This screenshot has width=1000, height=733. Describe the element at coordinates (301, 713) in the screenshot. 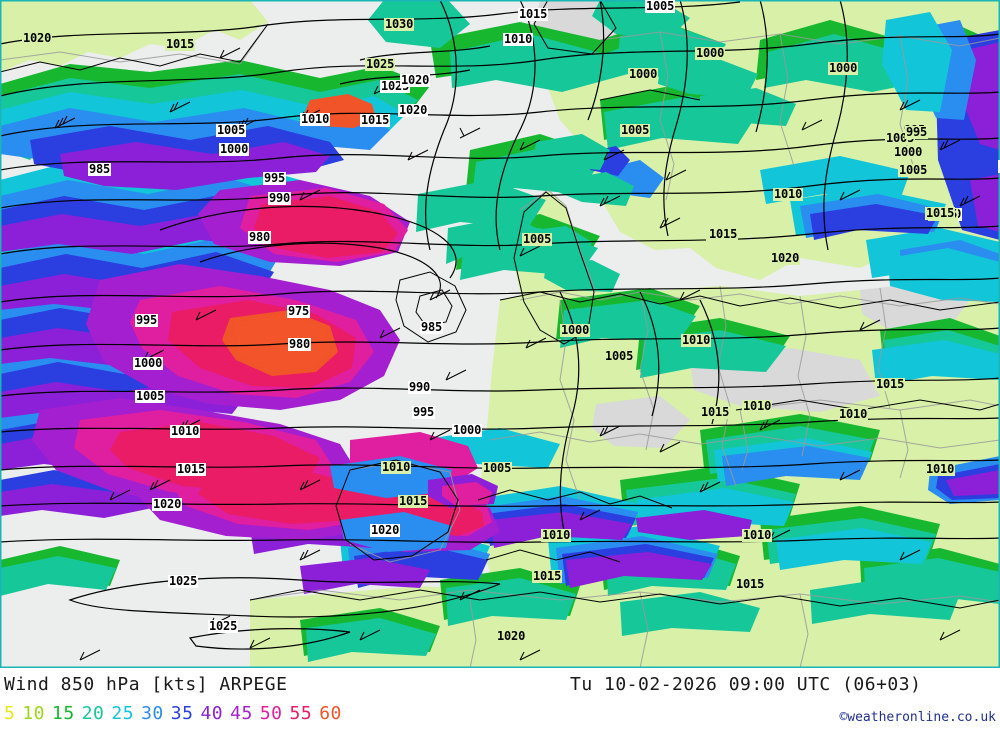

I see `legend-entry-55: 55` at that location.